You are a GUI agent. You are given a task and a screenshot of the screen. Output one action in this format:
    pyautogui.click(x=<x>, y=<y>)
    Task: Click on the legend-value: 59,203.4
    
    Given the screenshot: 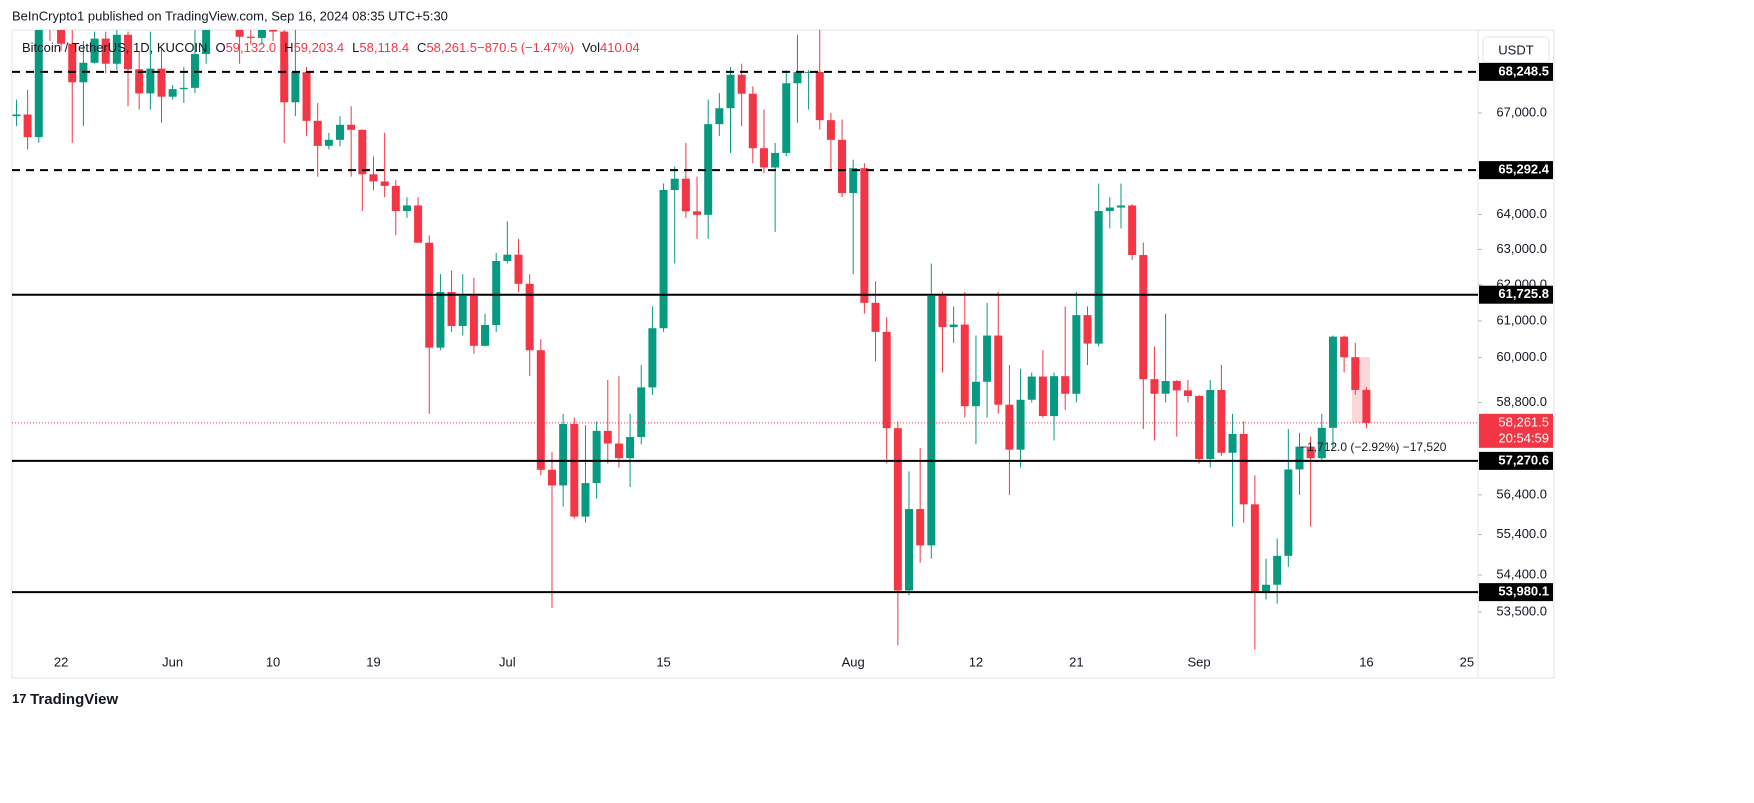 What is the action you would take?
    pyautogui.click(x=319, y=47)
    